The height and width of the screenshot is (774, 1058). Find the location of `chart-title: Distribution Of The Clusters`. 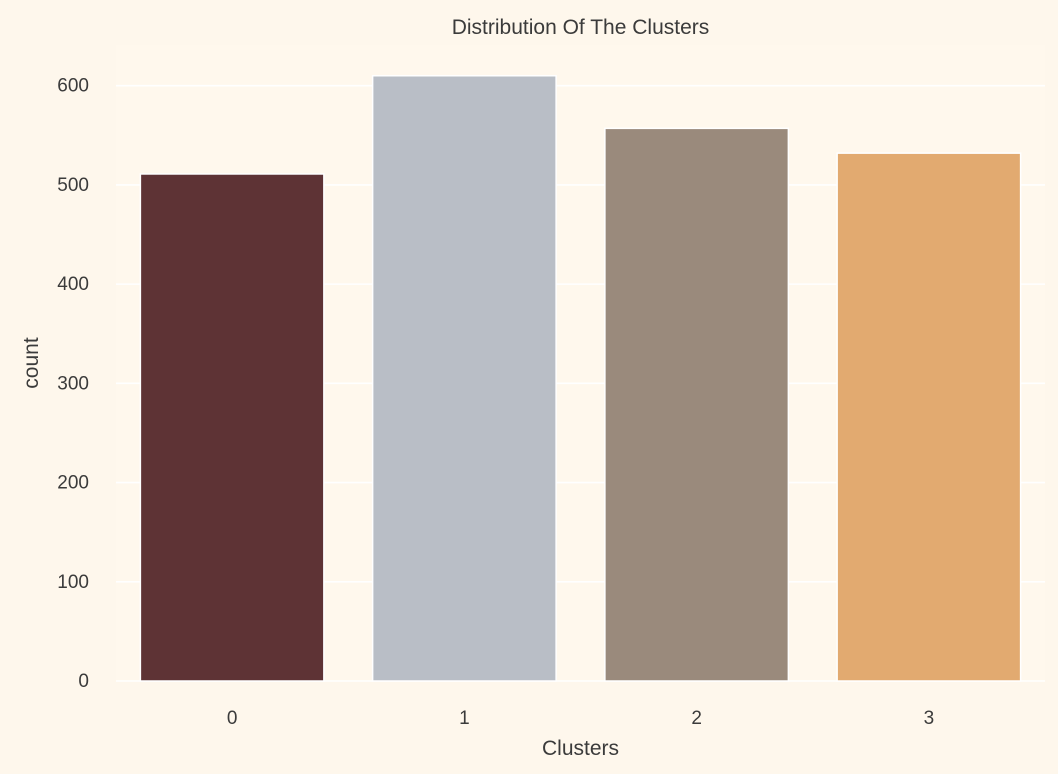

chart-title: Distribution Of The Clusters is located at coordinates (581, 27).